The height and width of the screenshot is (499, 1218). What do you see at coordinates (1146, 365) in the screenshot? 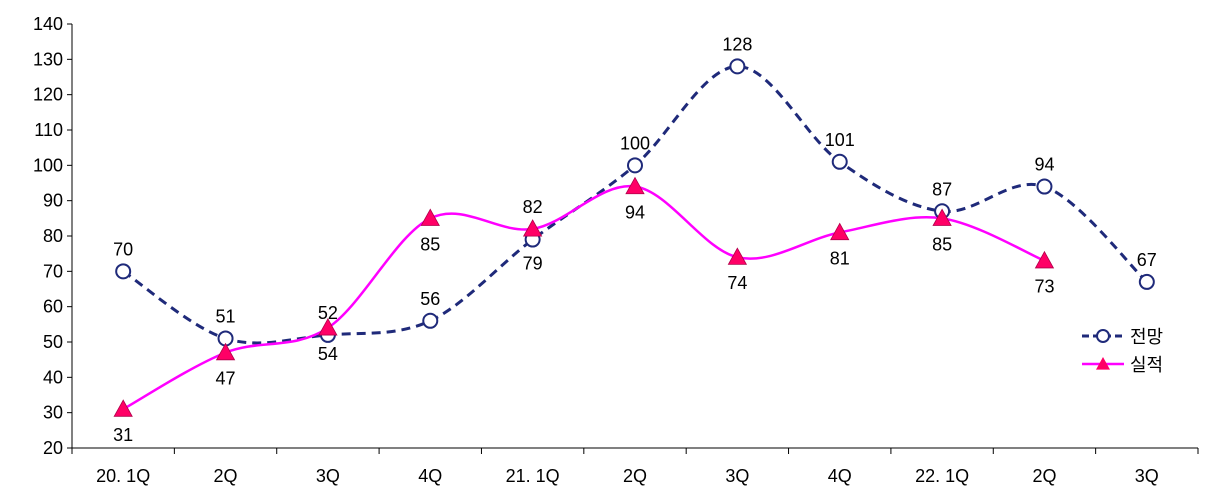
I see `legend-actual-label: 실적` at bounding box center [1146, 365].